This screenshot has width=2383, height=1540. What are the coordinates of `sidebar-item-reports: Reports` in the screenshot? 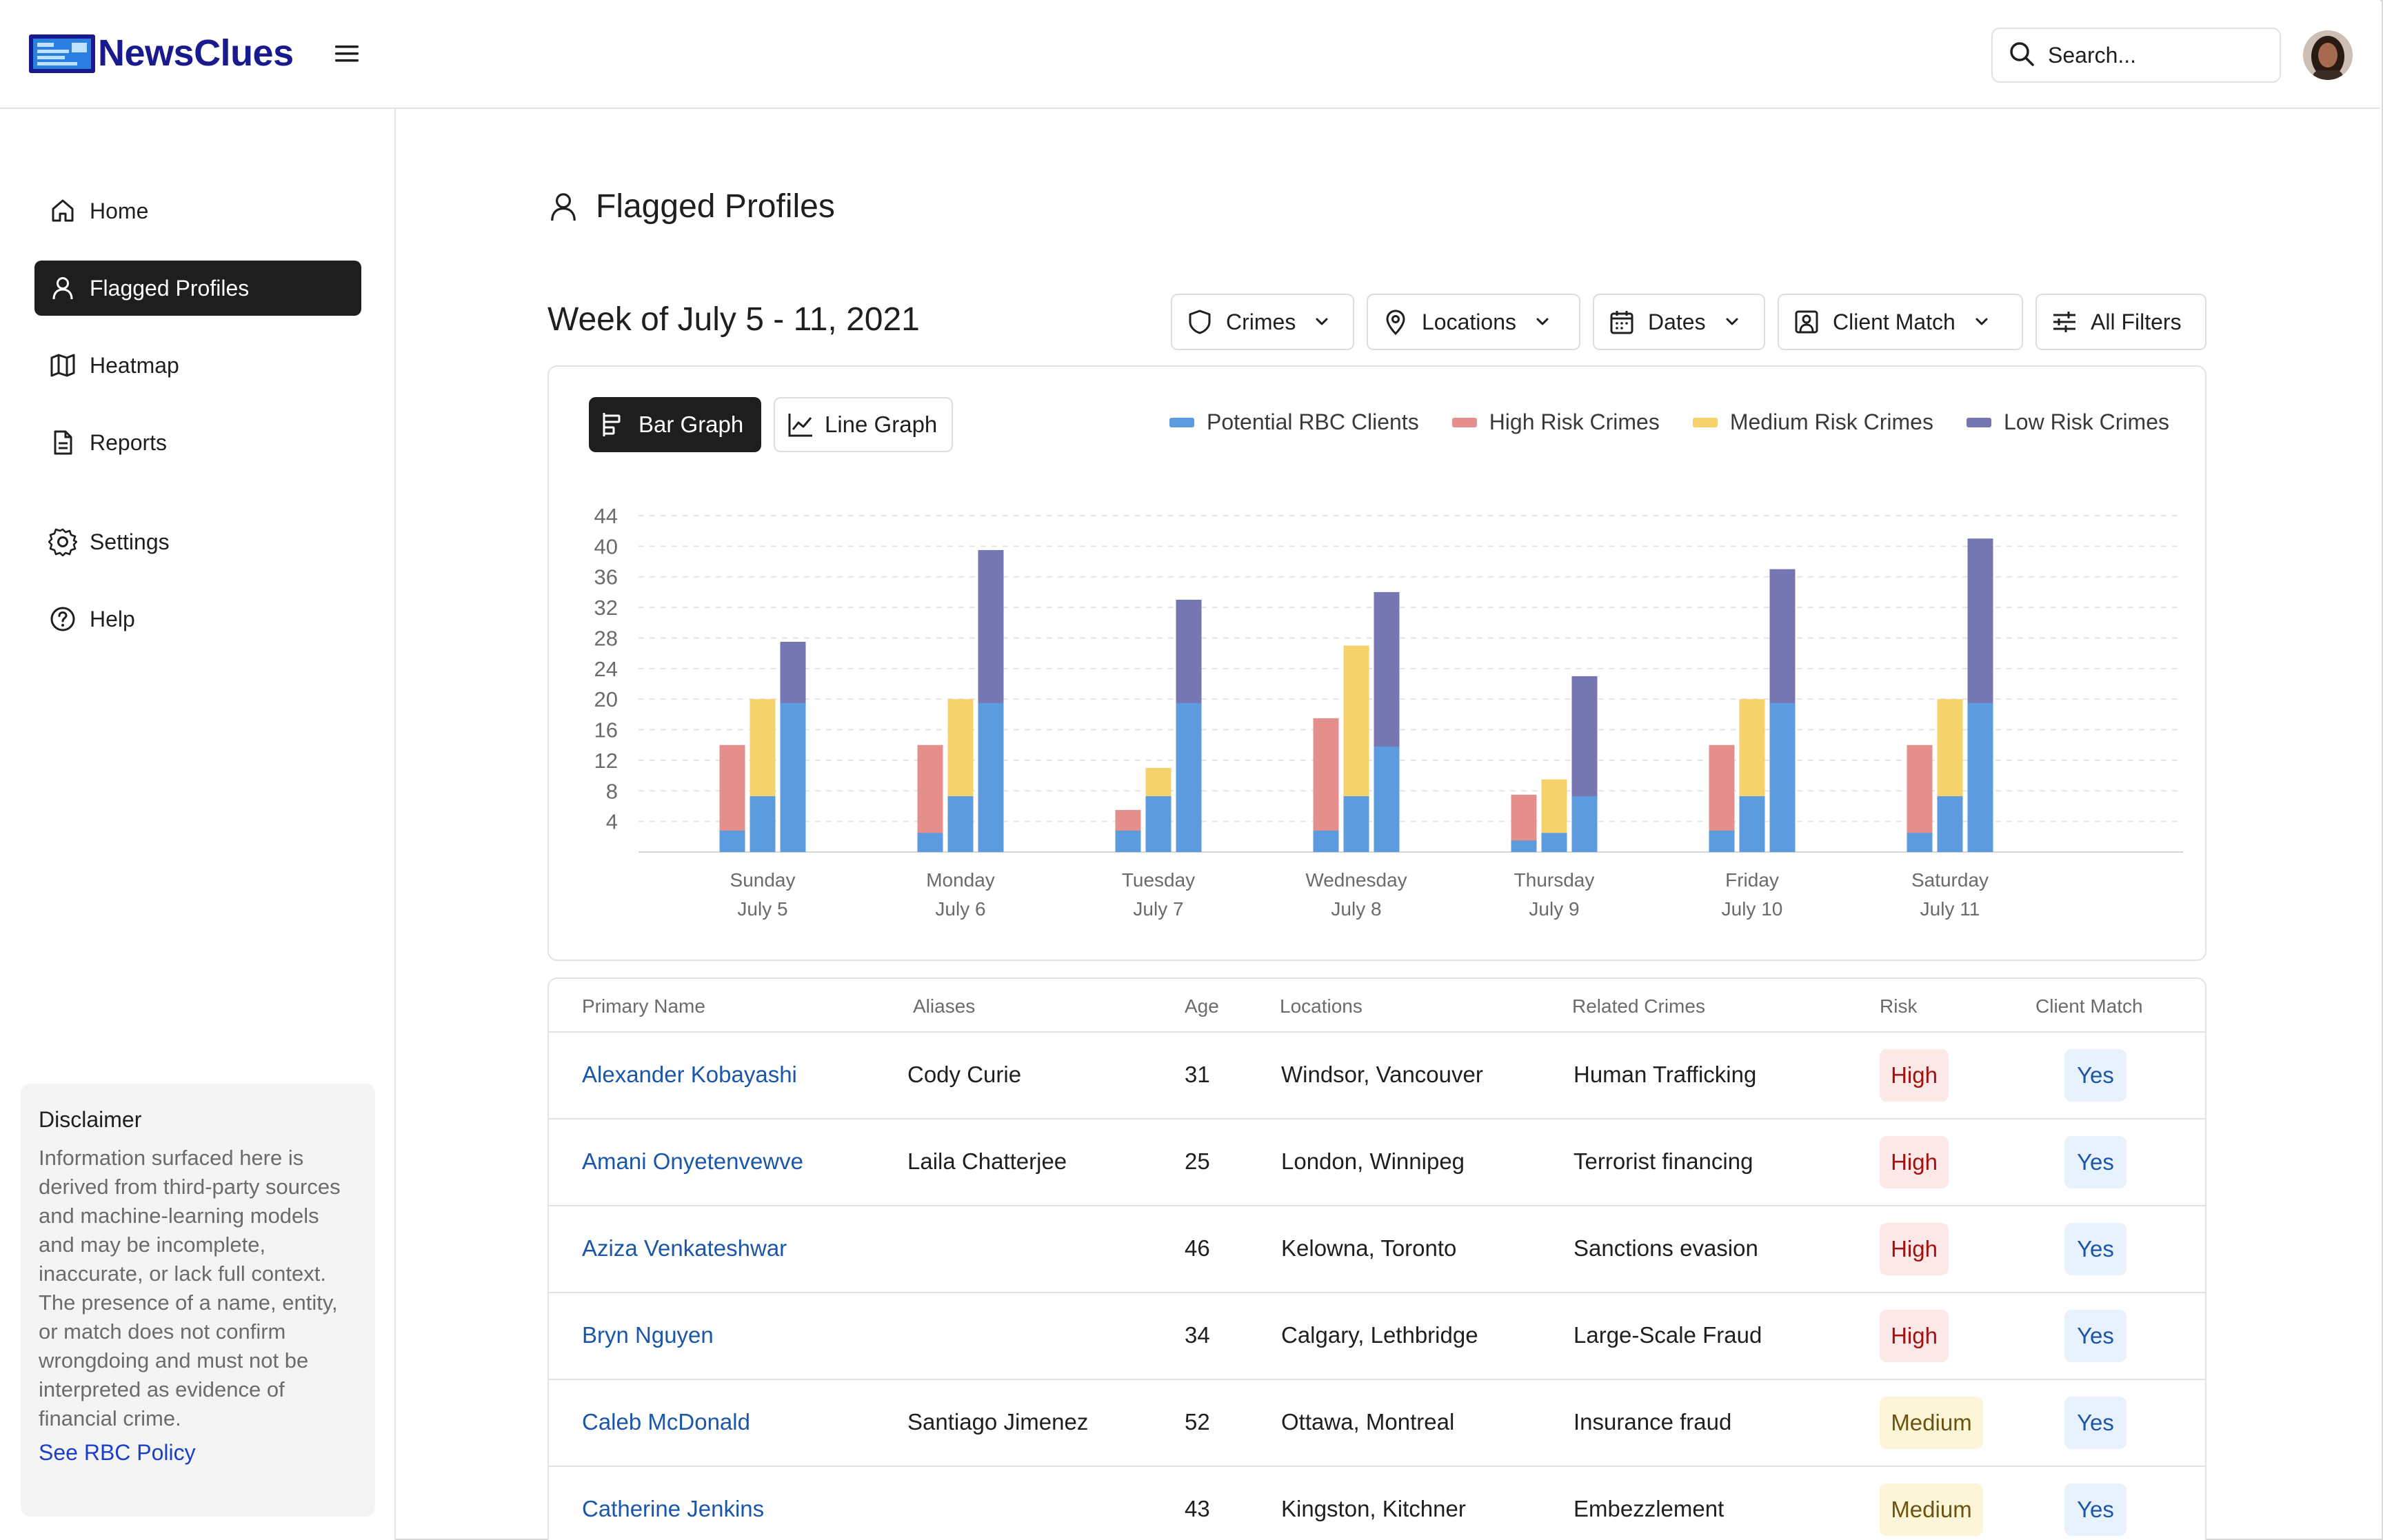 It's located at (197, 443).